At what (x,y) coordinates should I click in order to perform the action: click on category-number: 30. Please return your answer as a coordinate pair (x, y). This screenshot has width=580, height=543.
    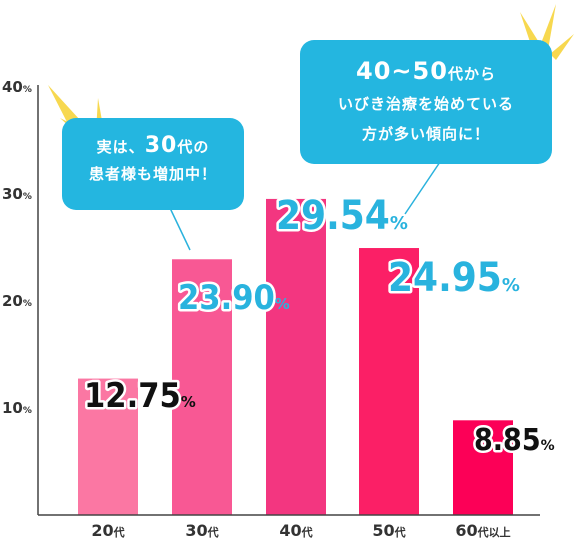
    Looking at the image, I should click on (196, 530).